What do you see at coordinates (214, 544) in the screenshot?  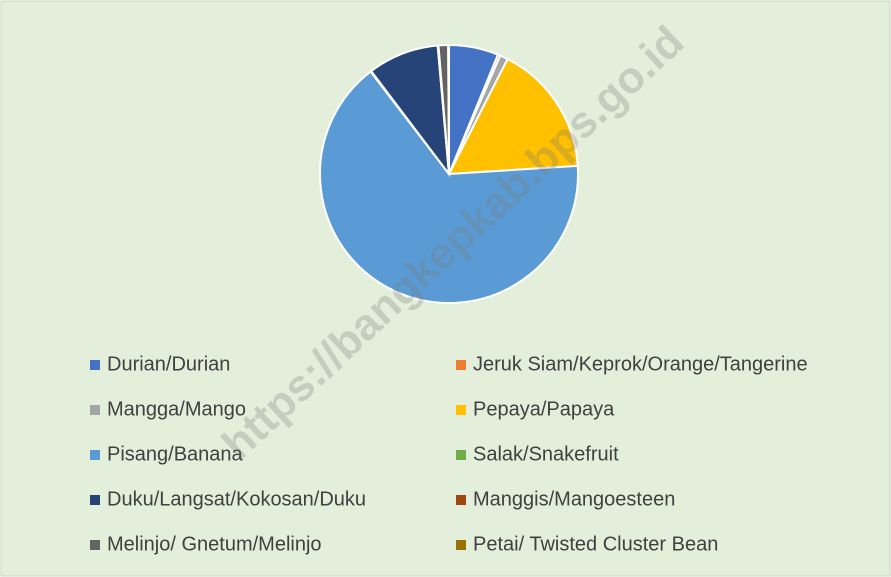 I see `legend-label: Melinjo/ Gnetum/Melinjo` at bounding box center [214, 544].